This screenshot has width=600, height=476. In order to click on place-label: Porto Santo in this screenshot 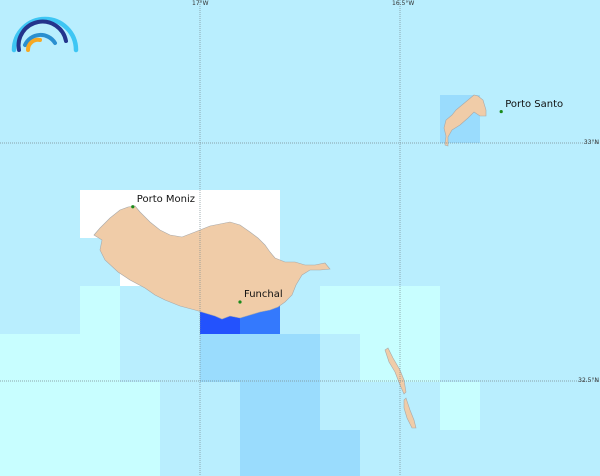, I will do `click(534, 104)`.